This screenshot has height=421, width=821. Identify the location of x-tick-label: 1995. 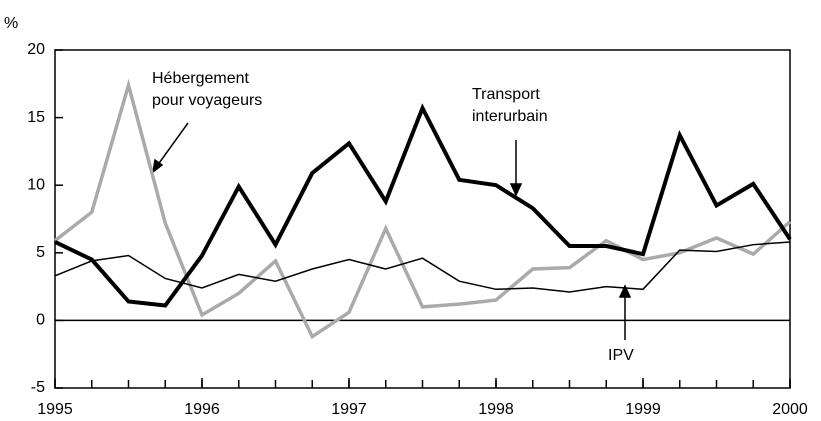
(55, 409).